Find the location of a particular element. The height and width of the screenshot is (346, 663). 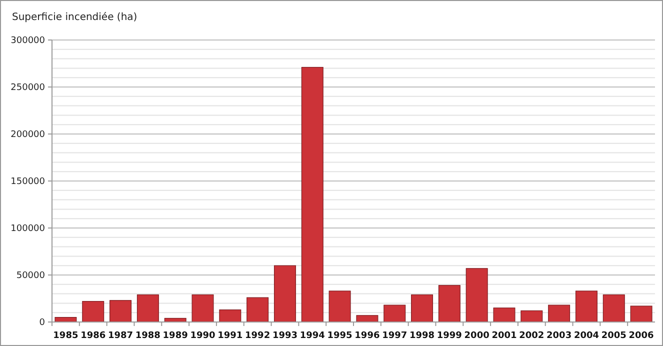

x-tick-label: 2000 is located at coordinates (477, 336).